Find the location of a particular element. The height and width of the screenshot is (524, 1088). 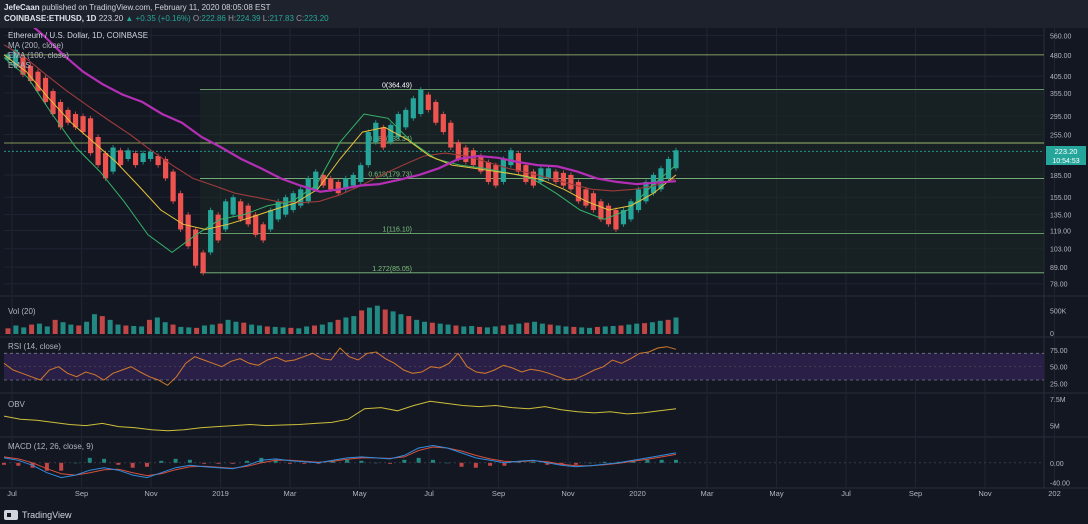

legend-ma200: MA (200, close) is located at coordinates (36, 45).